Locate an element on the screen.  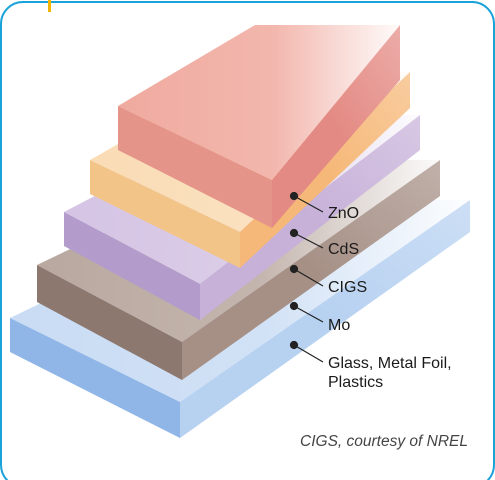
layer-label-mo: Mo is located at coordinates (339, 325).